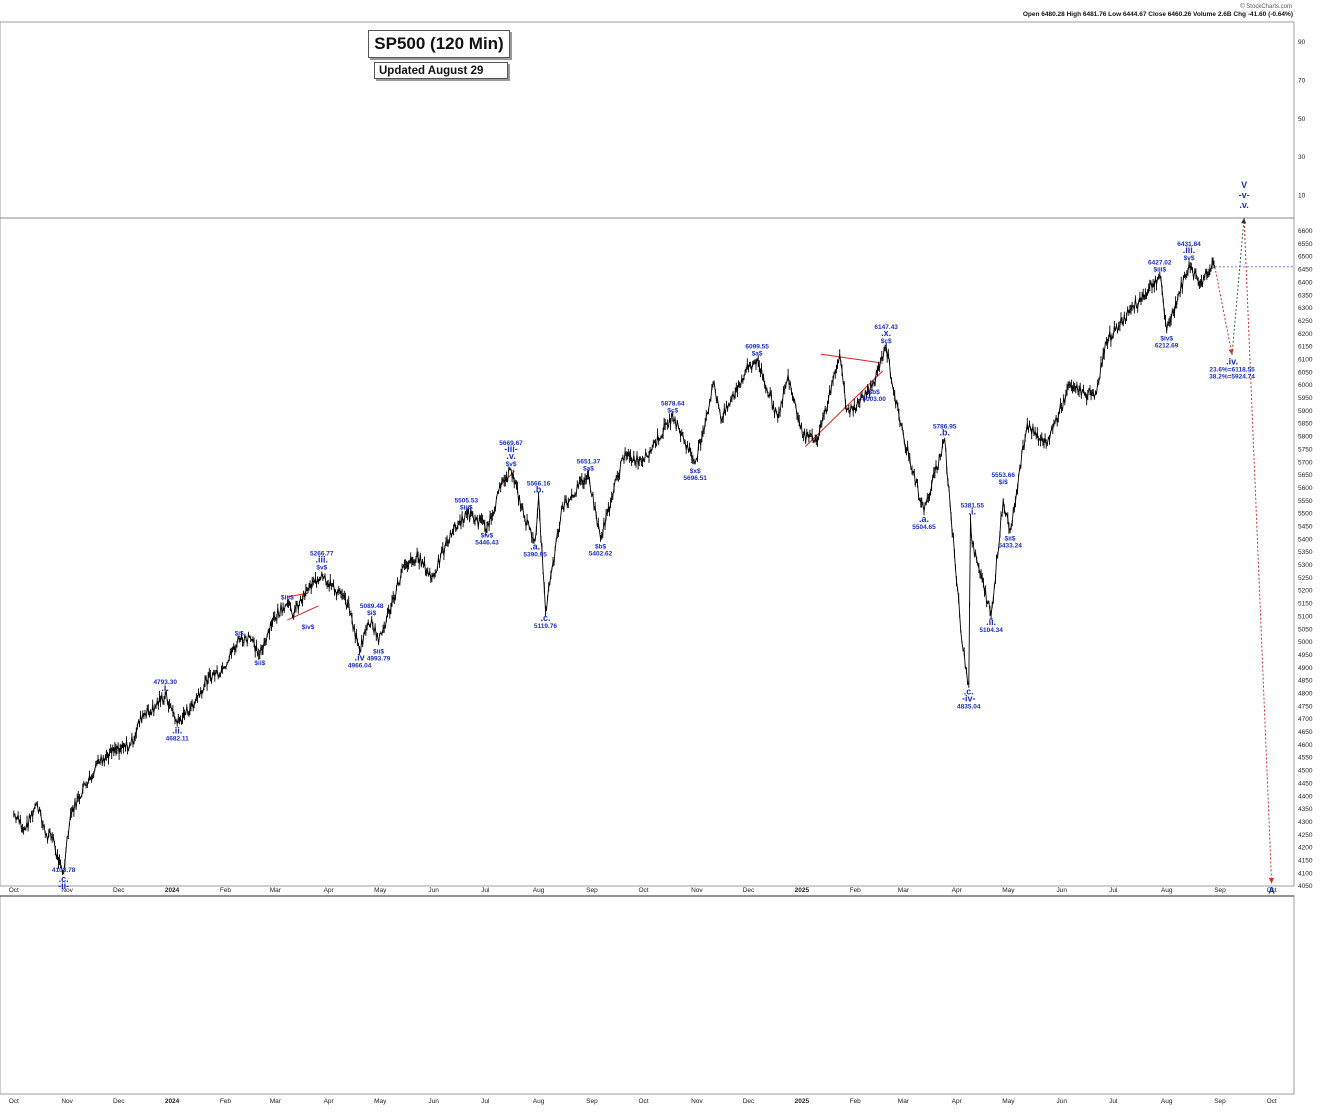 Image resolution: width=1320 pixels, height=1112 pixels. What do you see at coordinates (1305, 360) in the screenshot?
I see `y-tick-label: 6100` at bounding box center [1305, 360].